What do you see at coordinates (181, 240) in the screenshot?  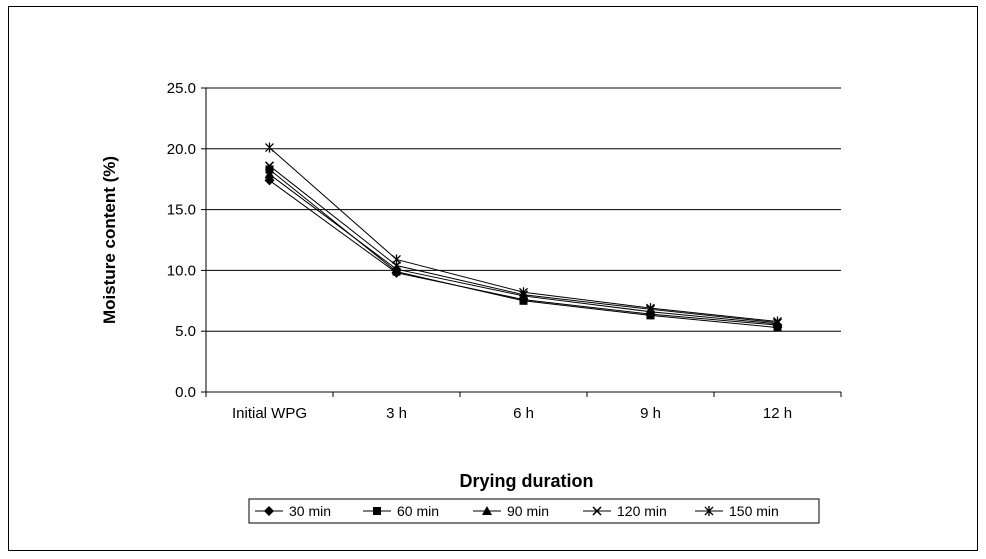 I see `y-tick-labels: 0.0 5.0 10.0 15.0 20.0 25.0` at bounding box center [181, 240].